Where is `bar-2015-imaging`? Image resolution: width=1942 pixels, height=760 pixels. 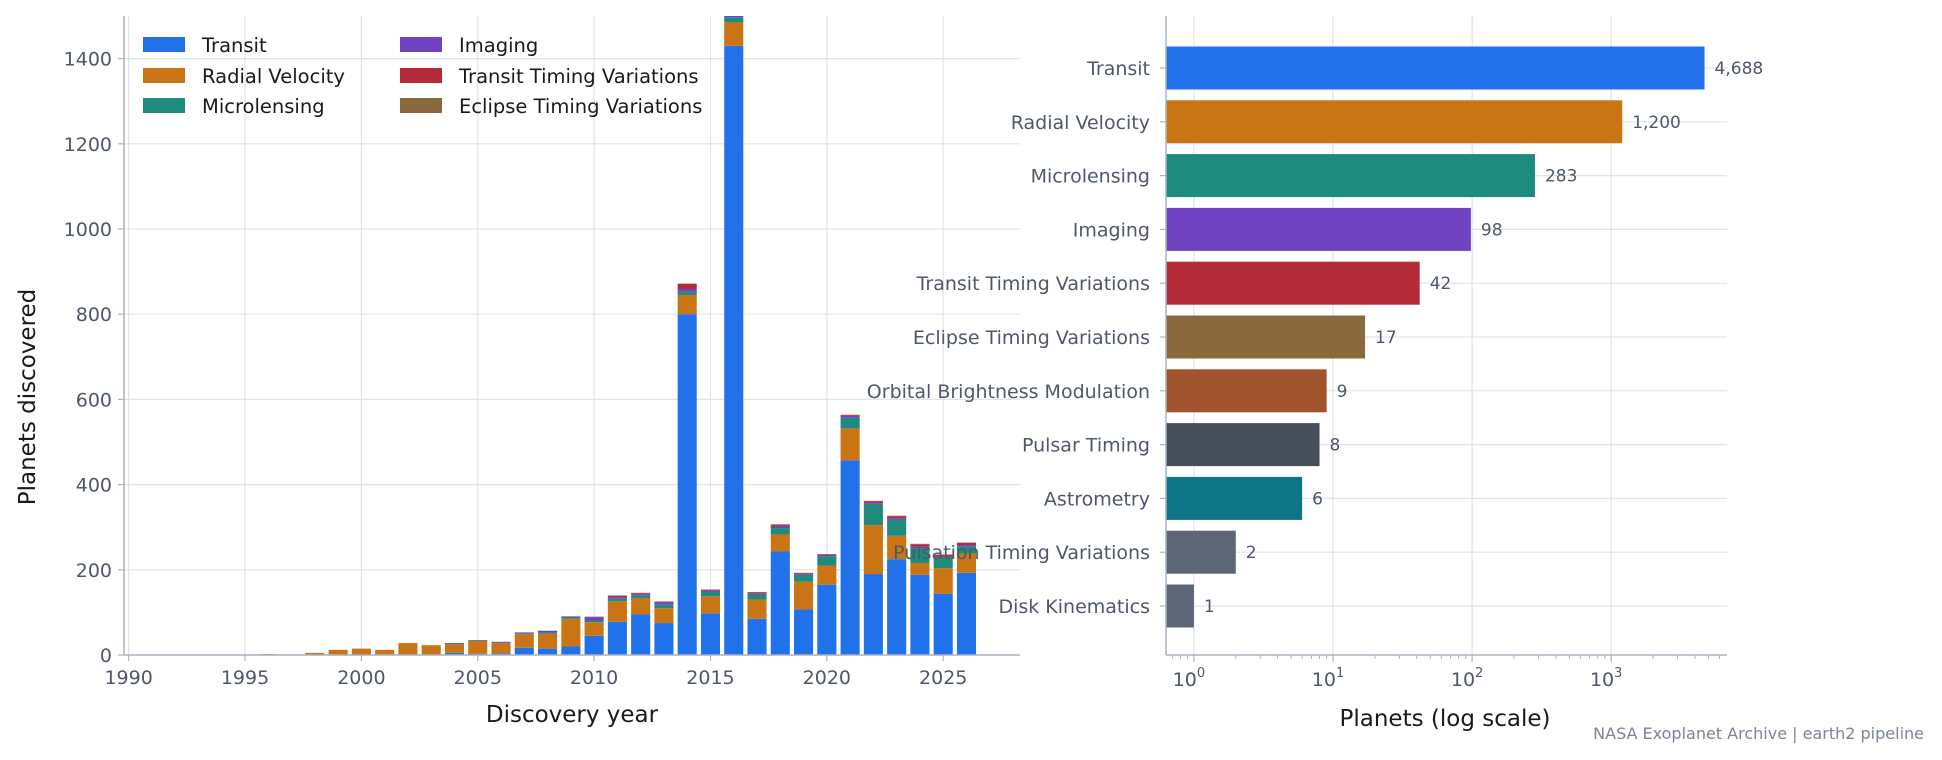
bar-2015-imaging is located at coordinates (710, 591).